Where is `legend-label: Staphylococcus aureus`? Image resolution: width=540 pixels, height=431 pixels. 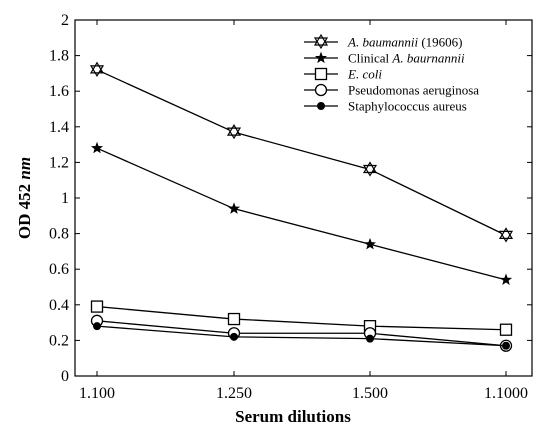 legend-label: Staphylococcus aureus is located at coordinates (407, 106).